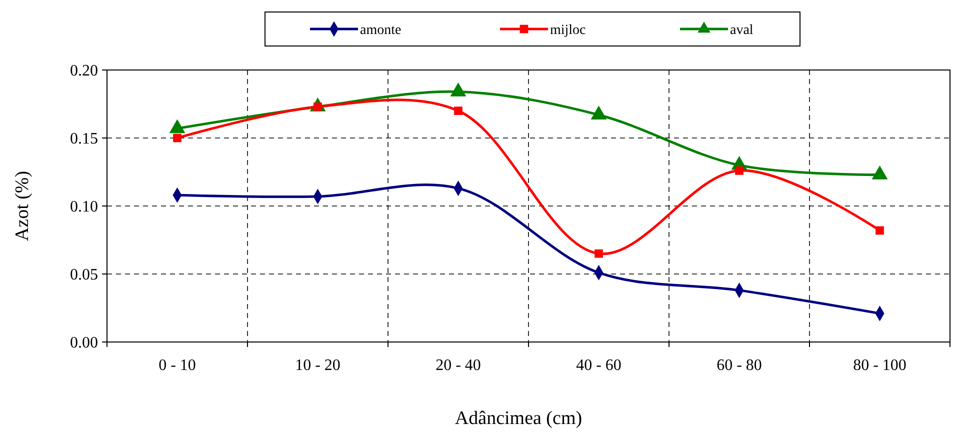  What do you see at coordinates (84, 343) in the screenshot?
I see `y-tick-label: 0.00` at bounding box center [84, 343].